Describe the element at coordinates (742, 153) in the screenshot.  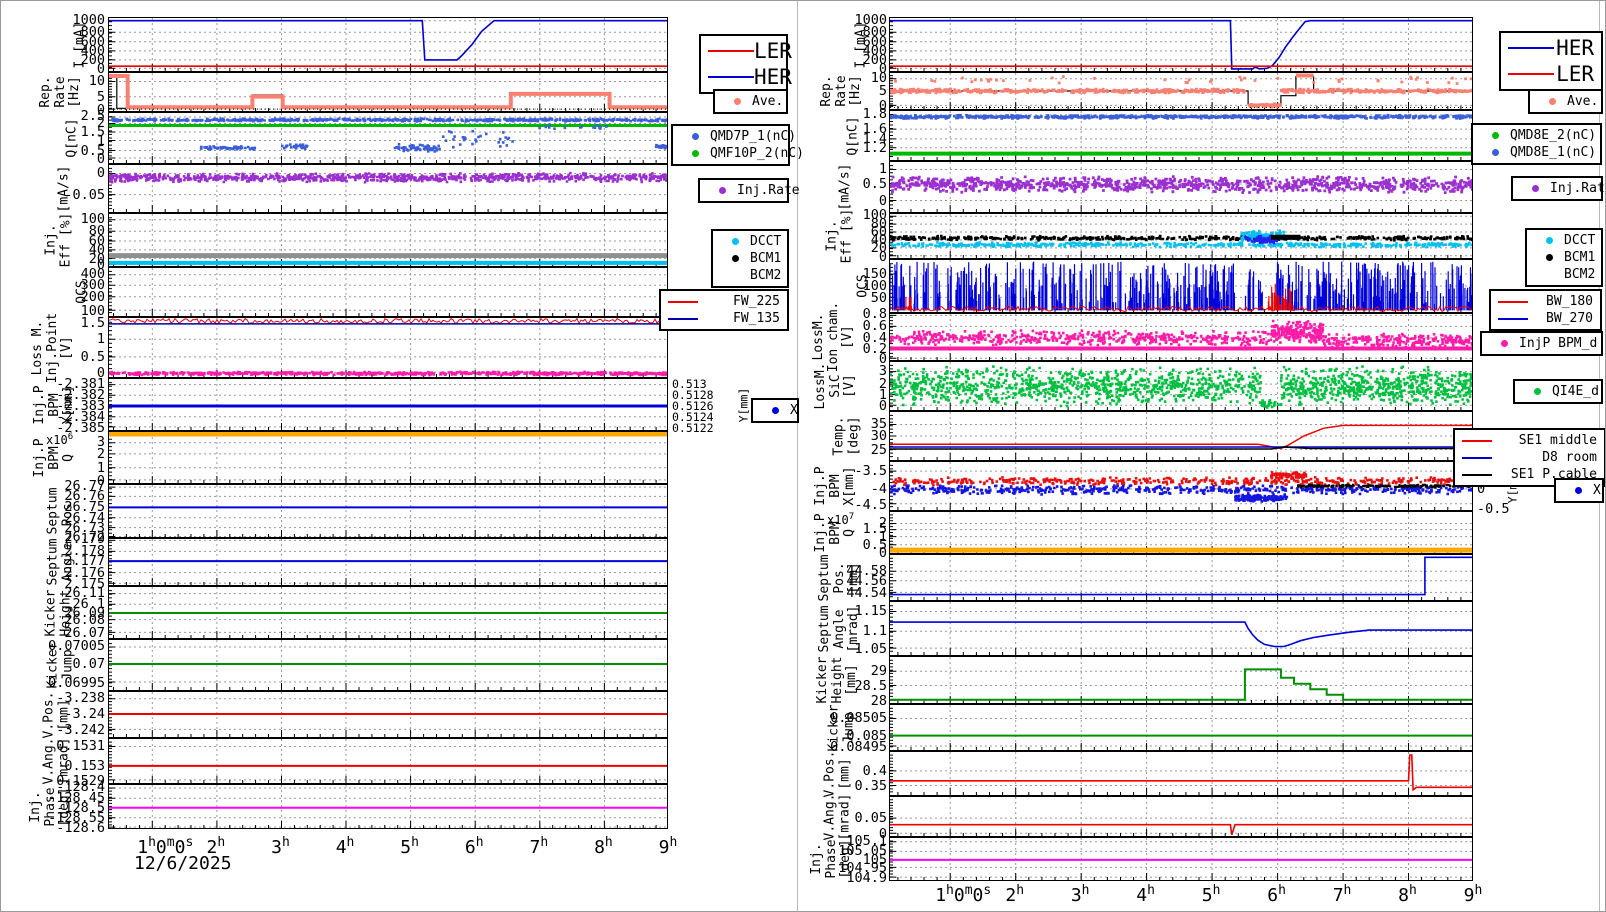
I see `legend-item: QMF10P_2(nC)` at that location.